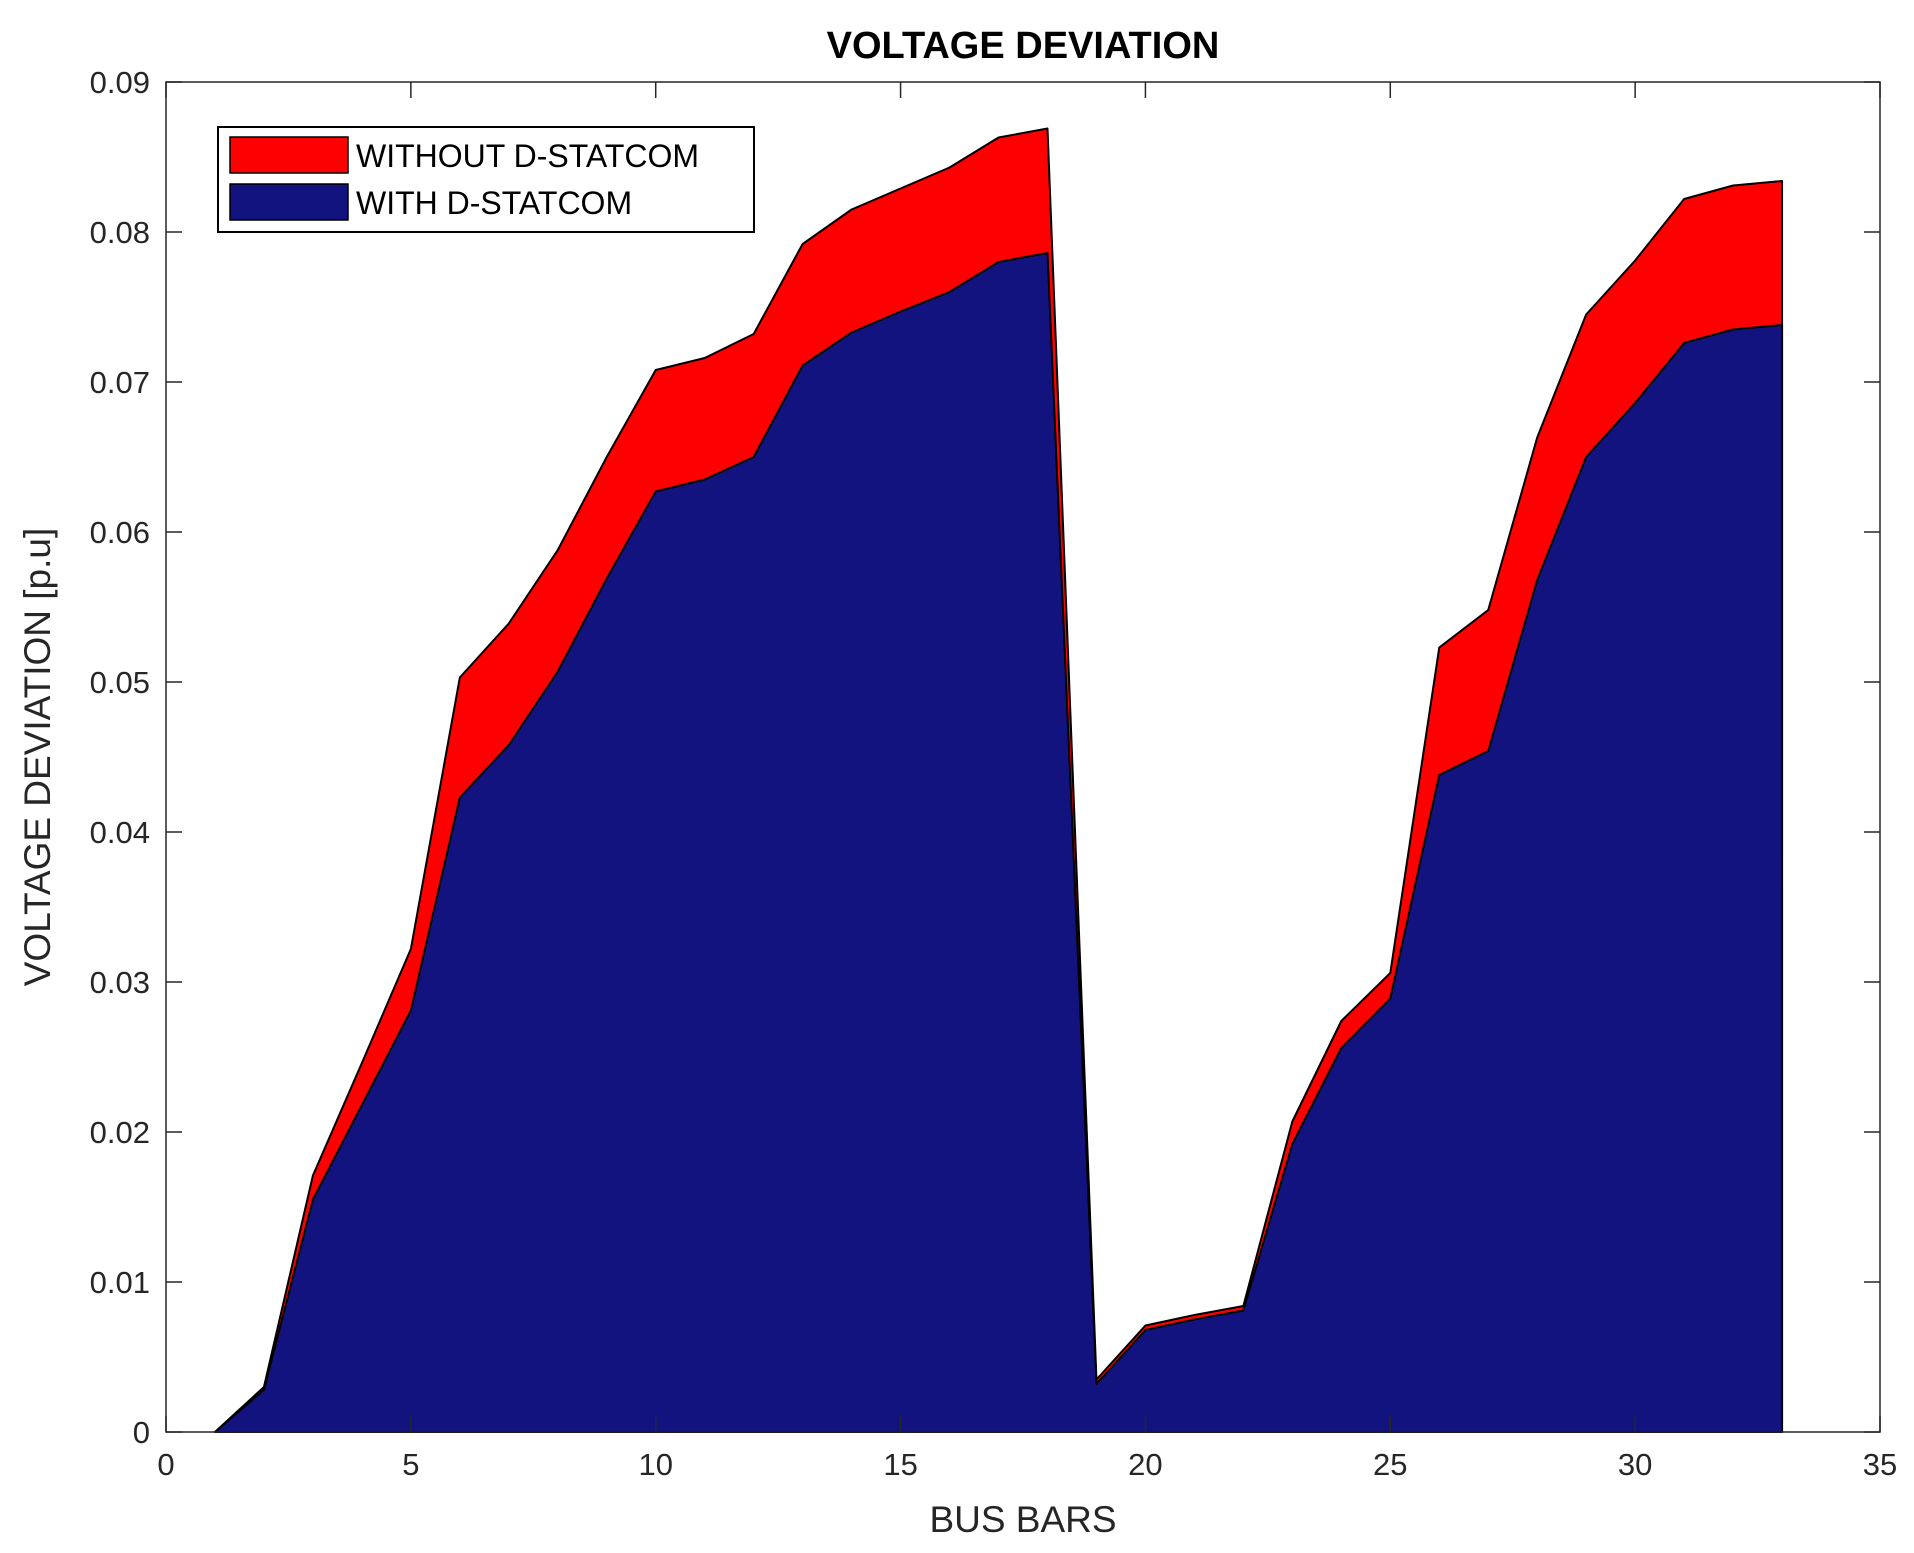 This screenshot has width=1914, height=1553. I want to click on x-tick-label: 5, so click(410, 1464).